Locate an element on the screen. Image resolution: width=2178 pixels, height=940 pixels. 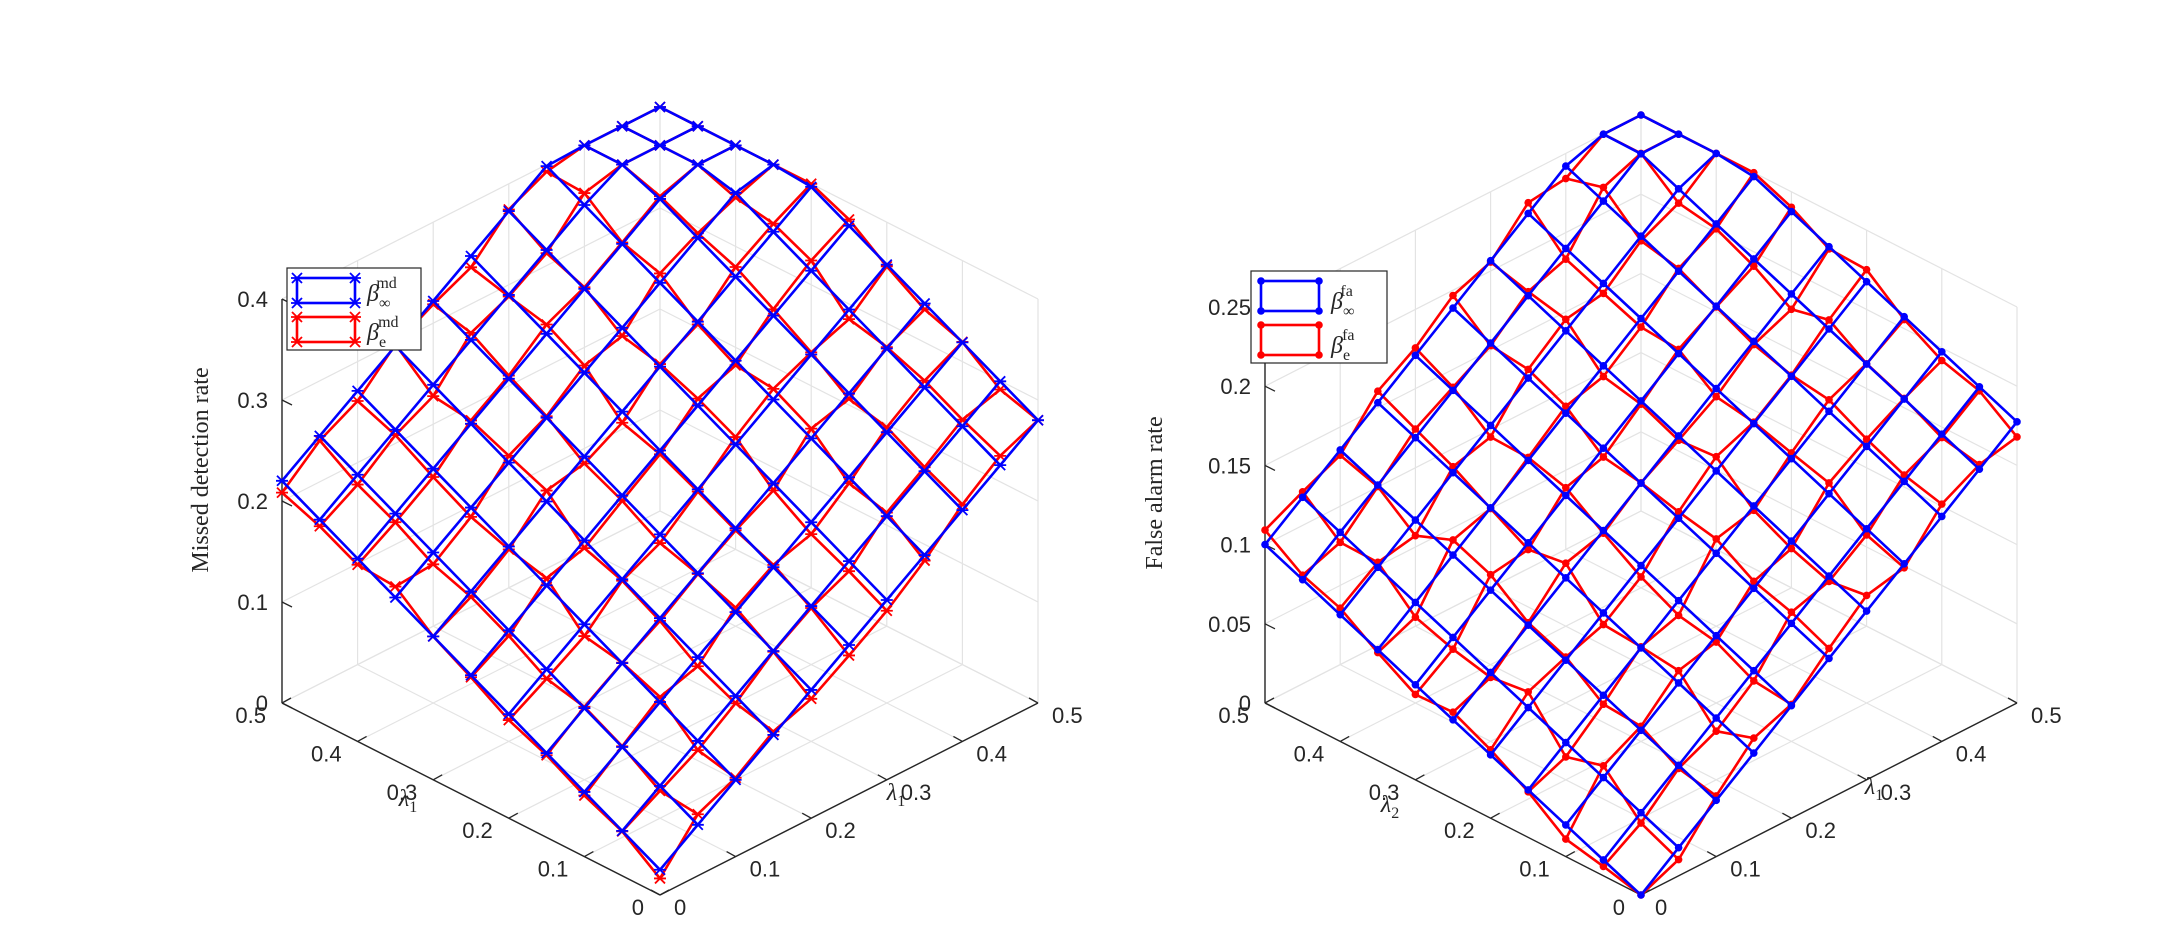
x-axis-label-symbol: λ is located at coordinates (1869, 787).